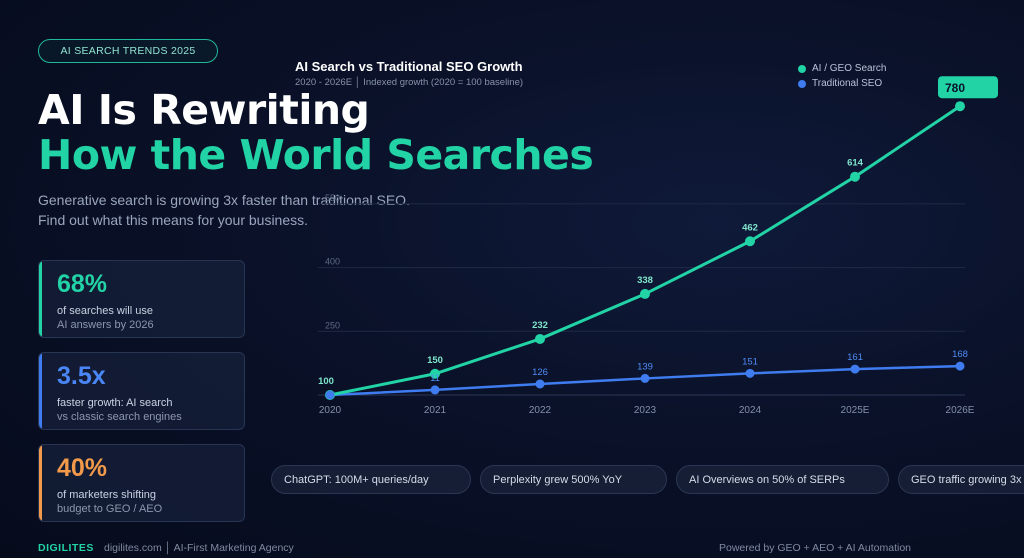  Describe the element at coordinates (573, 479) in the screenshot. I see `chip-perplexity: Perplexity grew 500% YoY` at that location.